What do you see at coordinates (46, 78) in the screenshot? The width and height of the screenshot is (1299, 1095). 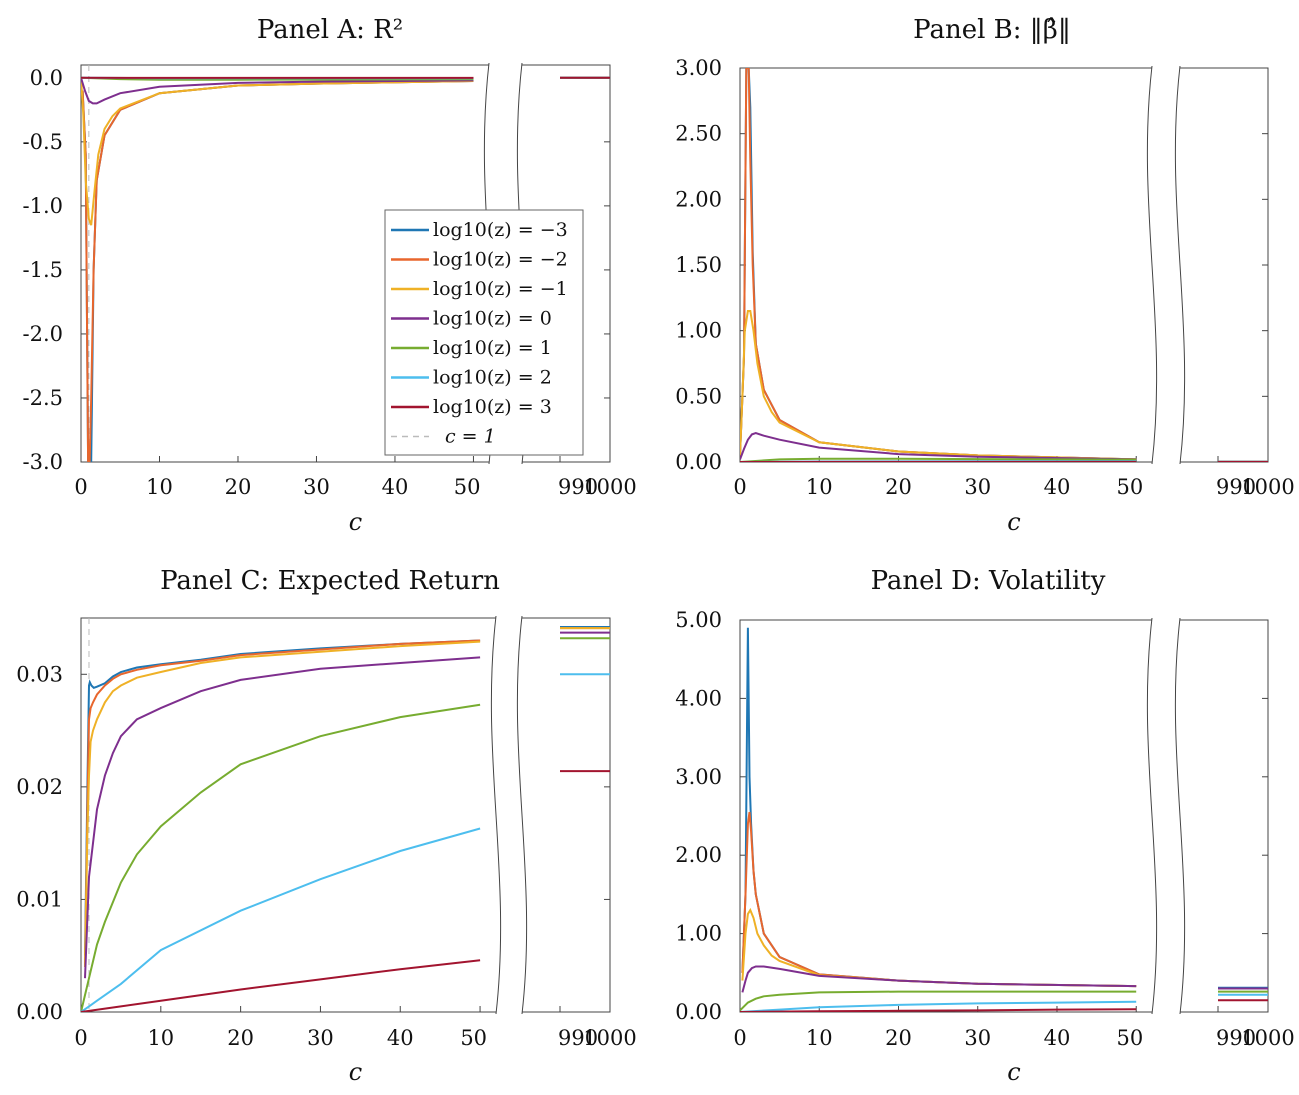 I see `y-tick-label: 0.0` at bounding box center [46, 78].